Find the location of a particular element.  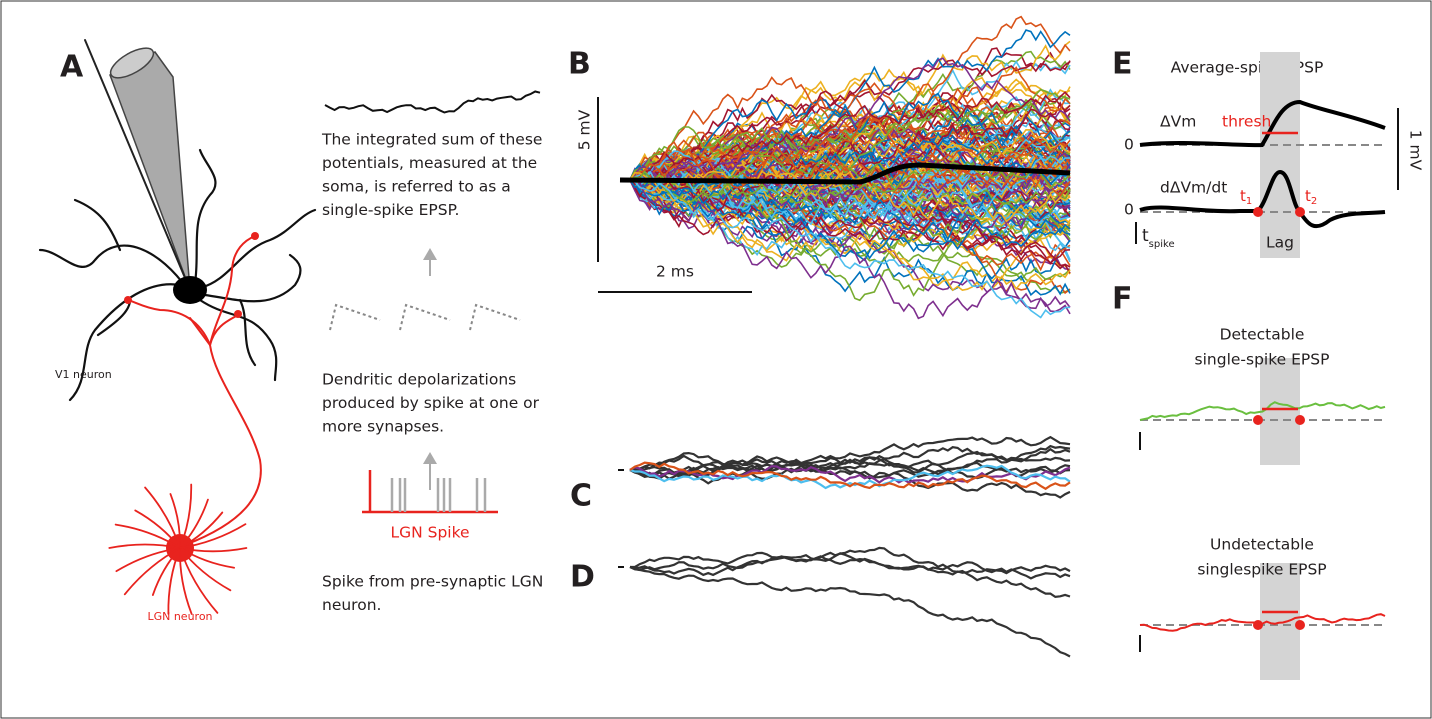

spike-label: LGN Spike is located at coordinates (429, 533).